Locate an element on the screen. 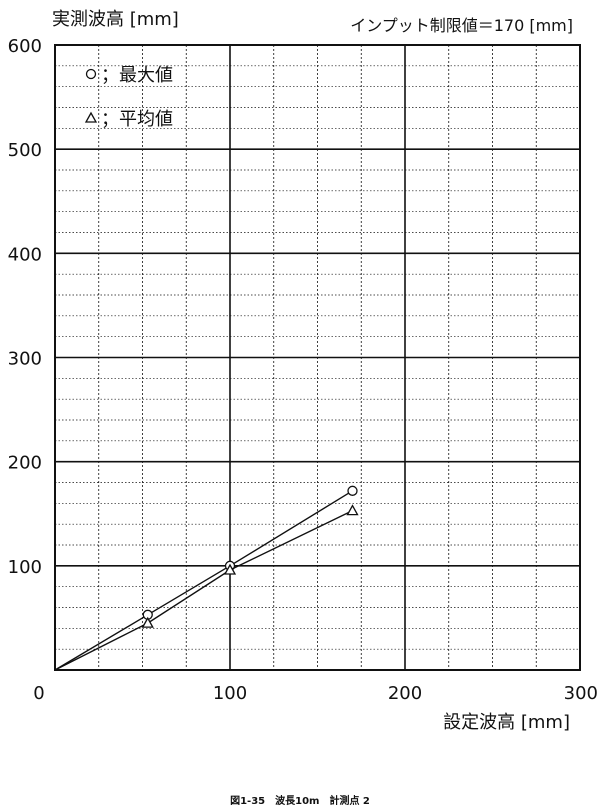 This screenshot has height=808, width=600. legend-label-avg: ；平均値 is located at coordinates (137, 119).